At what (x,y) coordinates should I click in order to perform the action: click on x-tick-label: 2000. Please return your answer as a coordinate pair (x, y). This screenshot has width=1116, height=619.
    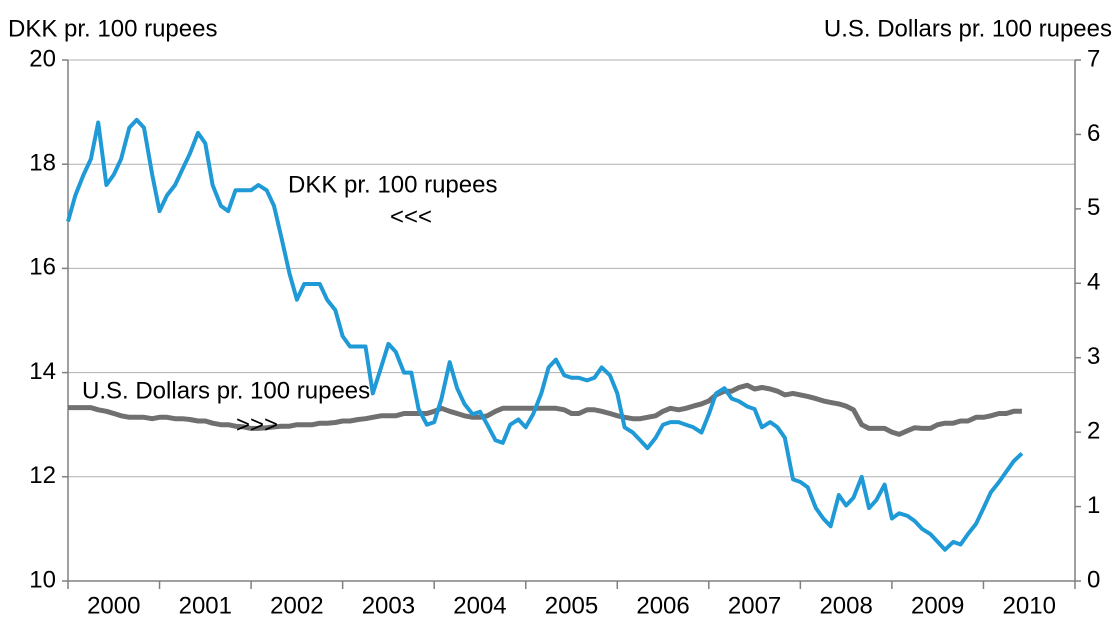
    Looking at the image, I should click on (113, 605).